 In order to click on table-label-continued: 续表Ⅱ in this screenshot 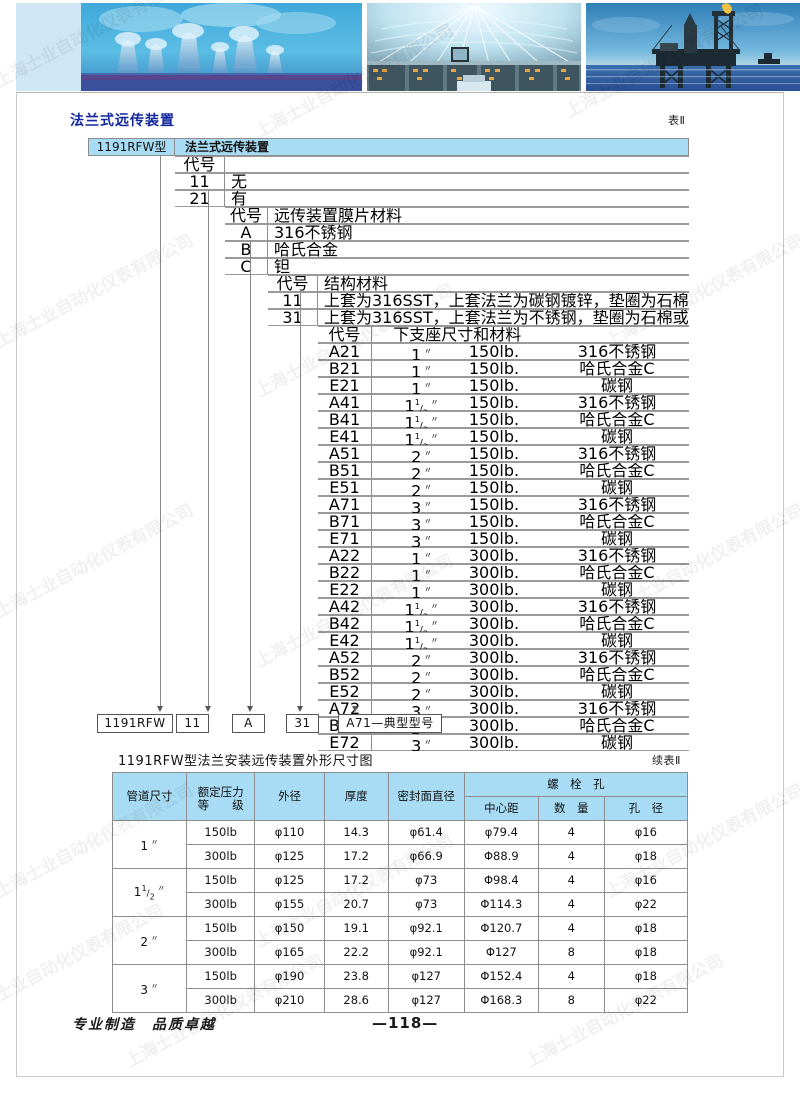, I will do `click(666, 760)`.